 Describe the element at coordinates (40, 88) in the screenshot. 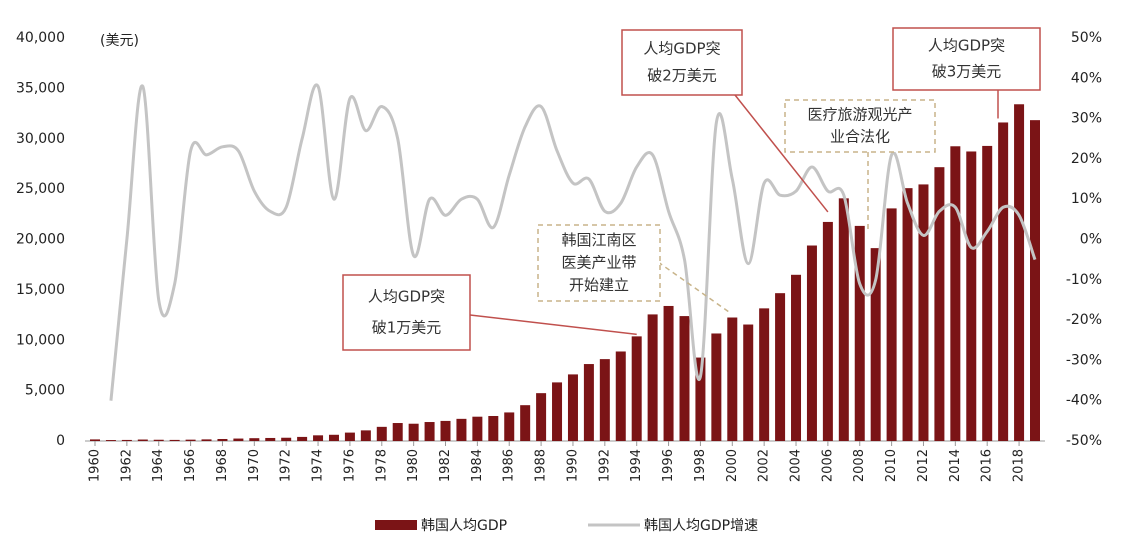

I see `y-tick-label: 35,000` at that location.